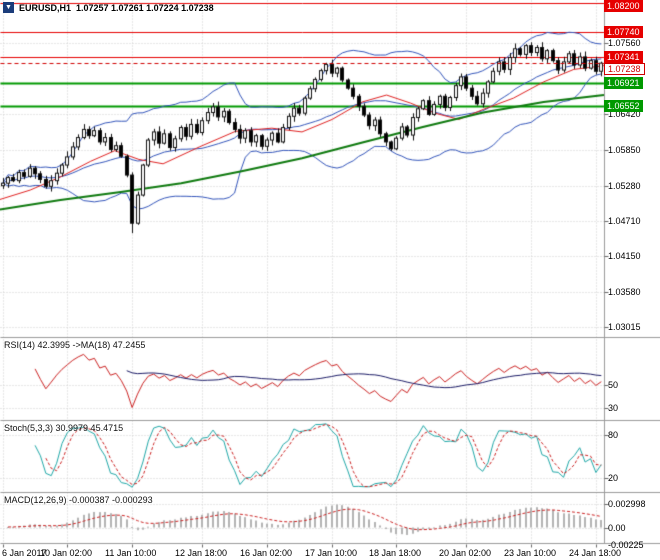 The image size is (660, 560). What do you see at coordinates (145, 7) in the screenshot?
I see `quote-ohlc-label: 1.07257 1.07261 1.07224 1.07238` at bounding box center [145, 7].